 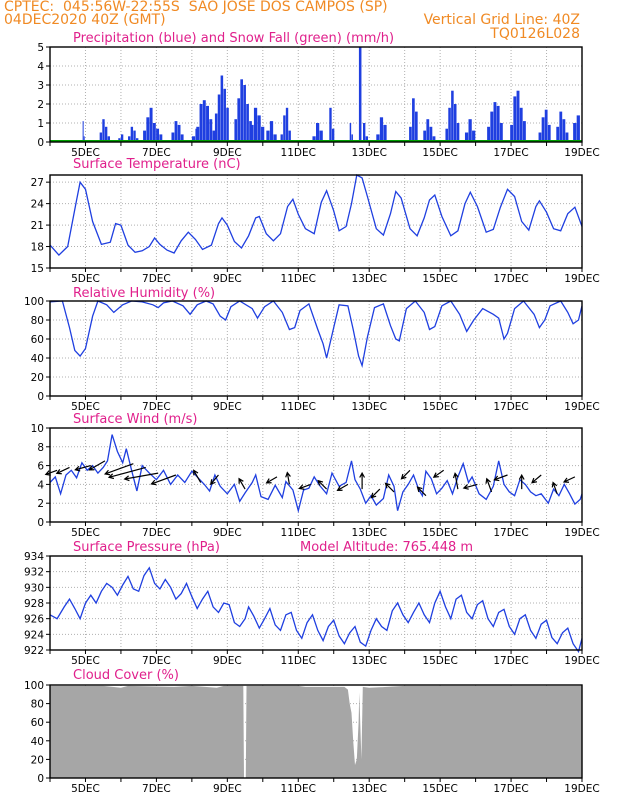 I want to click on y-tick-label: 924, so click(x=34, y=635).